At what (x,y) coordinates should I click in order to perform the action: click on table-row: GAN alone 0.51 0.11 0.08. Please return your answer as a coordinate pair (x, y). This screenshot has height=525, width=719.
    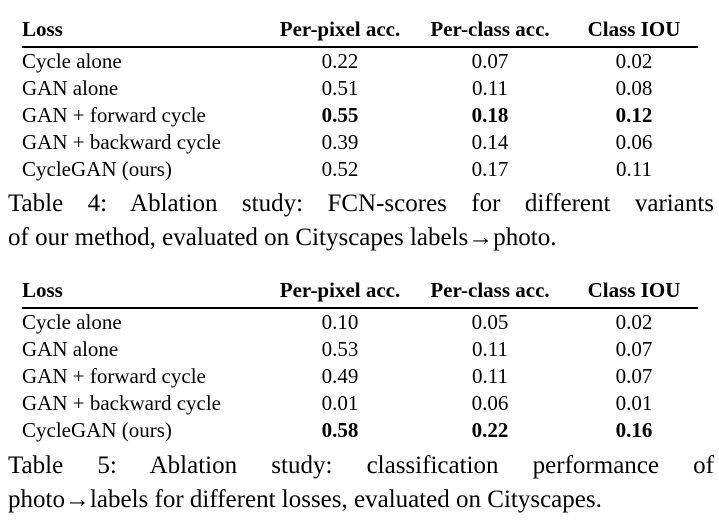
    Looking at the image, I should click on (360, 88).